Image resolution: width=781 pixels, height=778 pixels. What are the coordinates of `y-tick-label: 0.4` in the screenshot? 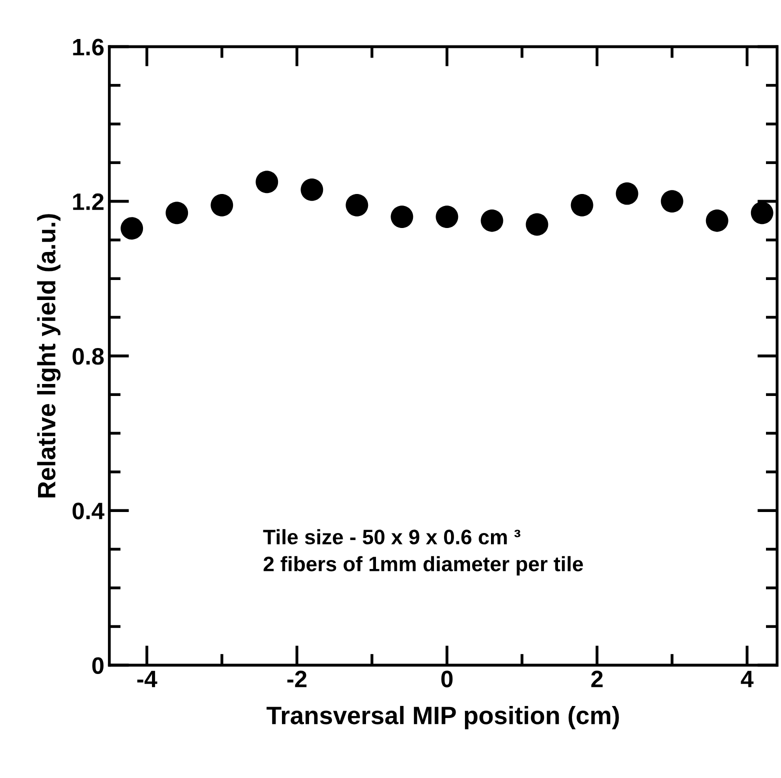 It's located at (88, 511).